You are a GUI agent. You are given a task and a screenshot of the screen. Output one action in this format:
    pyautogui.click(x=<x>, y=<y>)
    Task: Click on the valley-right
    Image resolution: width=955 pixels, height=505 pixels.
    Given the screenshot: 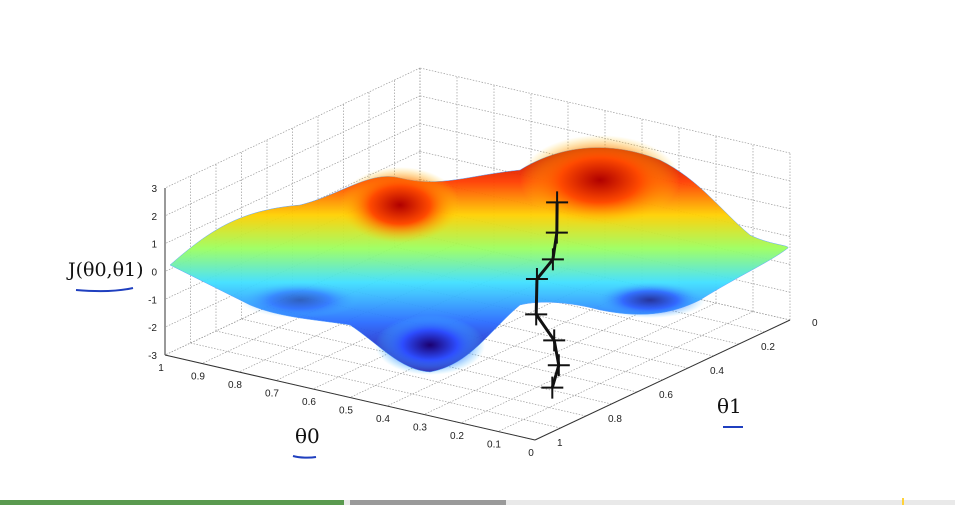 What is the action you would take?
    pyautogui.click(x=650, y=300)
    